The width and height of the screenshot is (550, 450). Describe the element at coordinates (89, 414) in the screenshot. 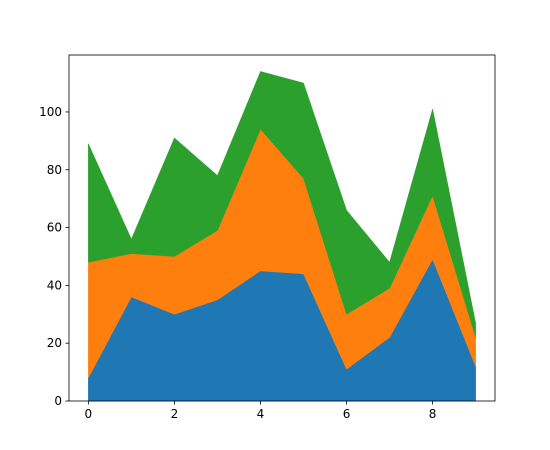

I see `x-tick-label: 0` at that location.